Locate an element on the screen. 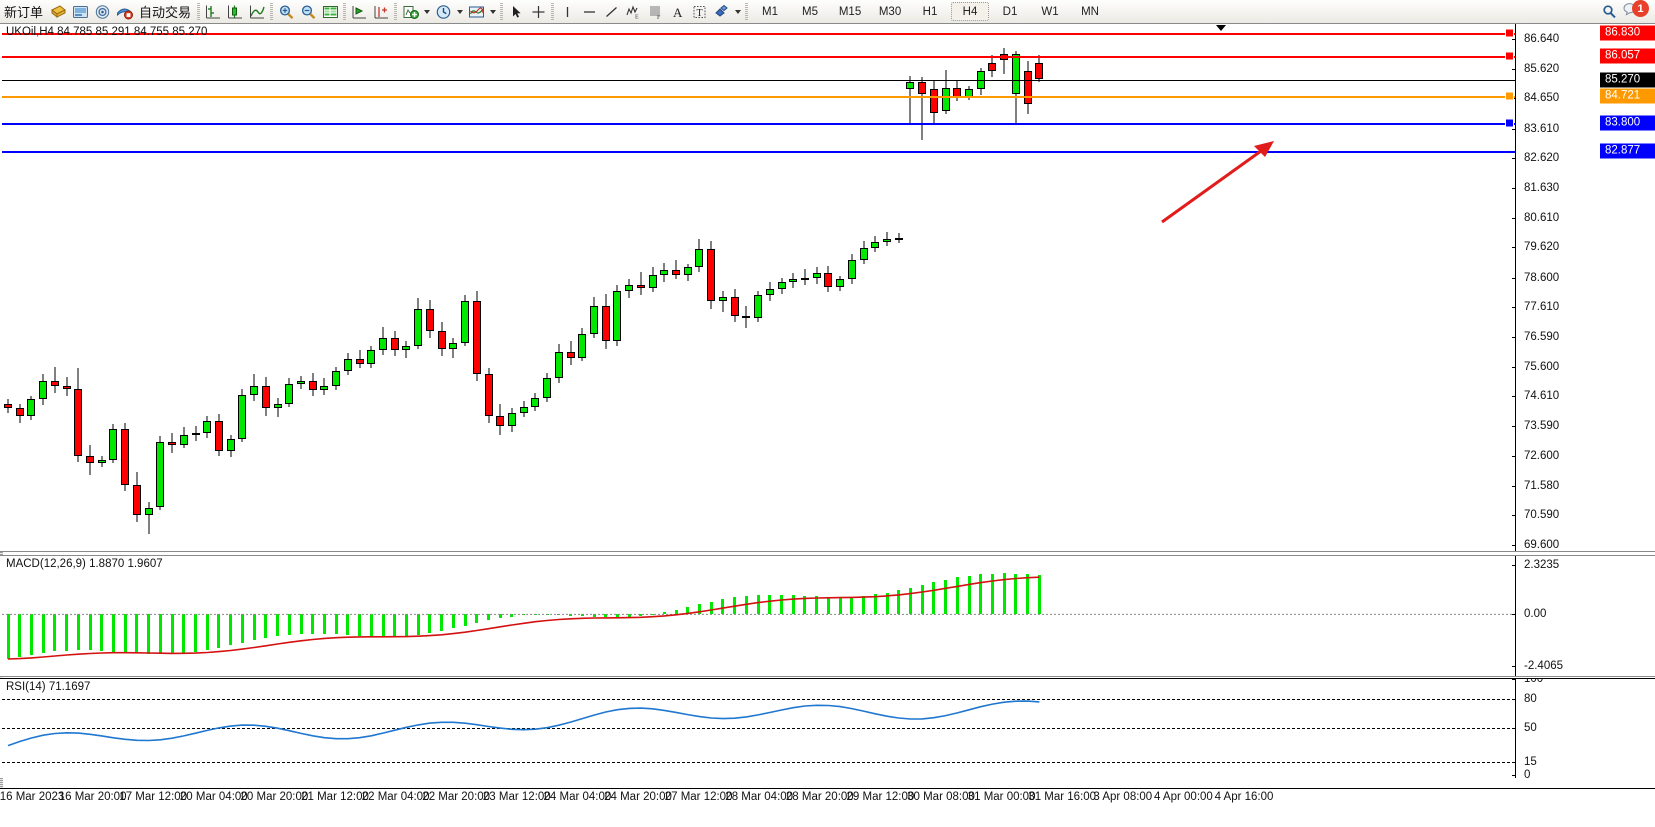  time-tick: 16 Mar 2023 is located at coordinates (32, 797).